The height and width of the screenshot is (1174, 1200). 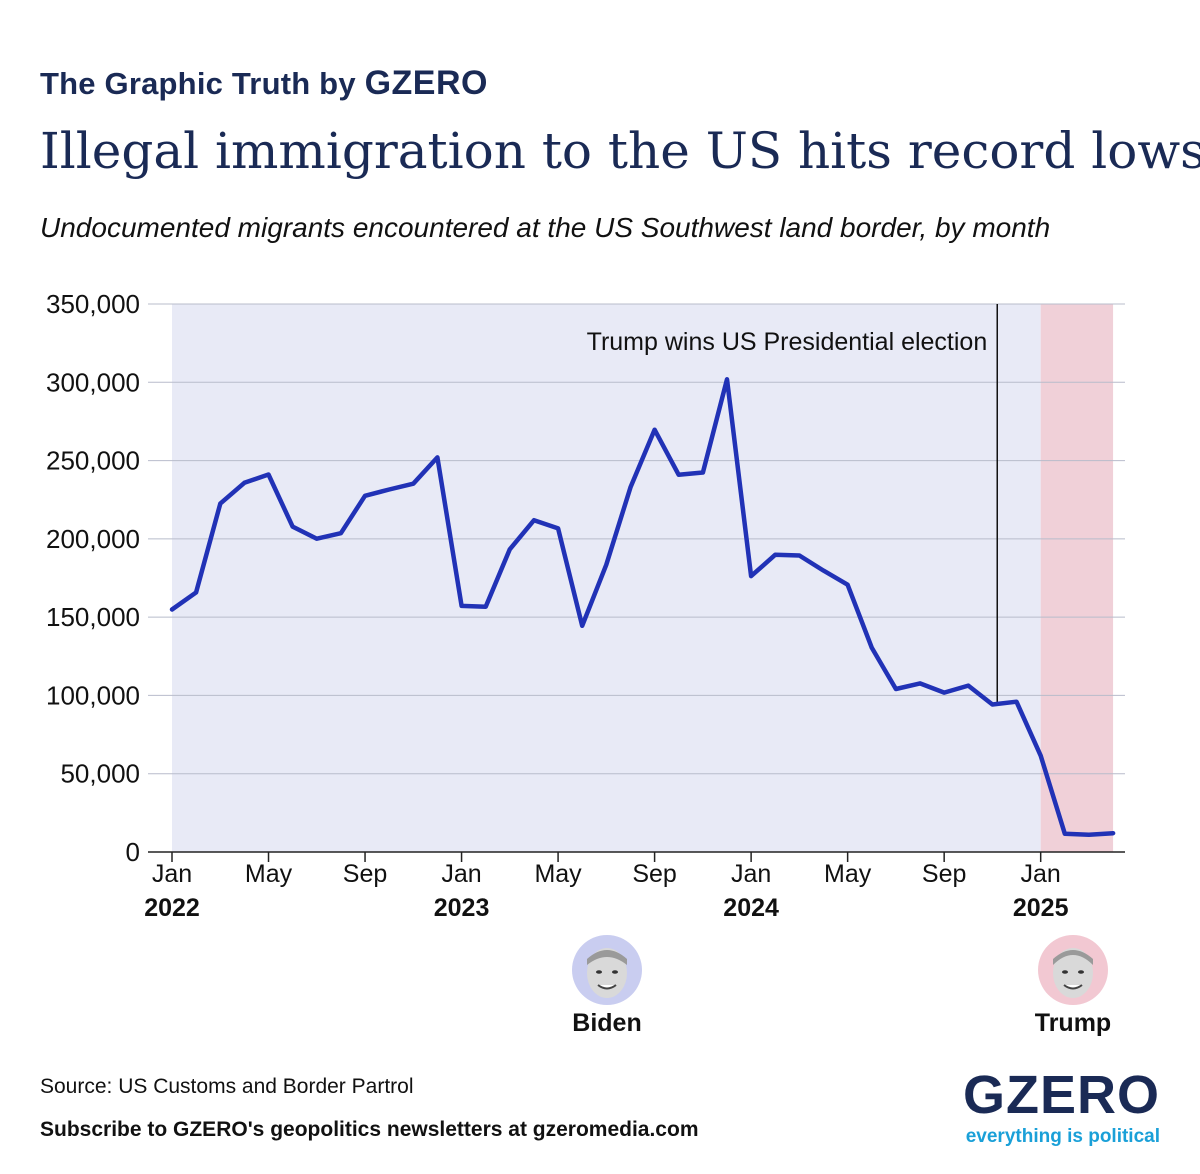 I want to click on brand-line: The Graphic Truth by GZERO, so click(x=264, y=83).